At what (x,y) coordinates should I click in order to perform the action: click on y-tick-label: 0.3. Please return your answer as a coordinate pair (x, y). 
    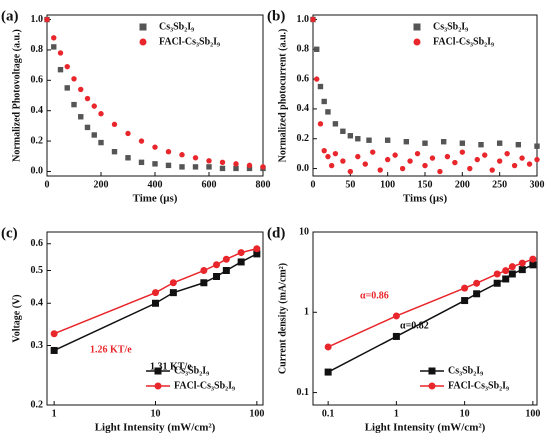
    Looking at the image, I should click on (37, 345).